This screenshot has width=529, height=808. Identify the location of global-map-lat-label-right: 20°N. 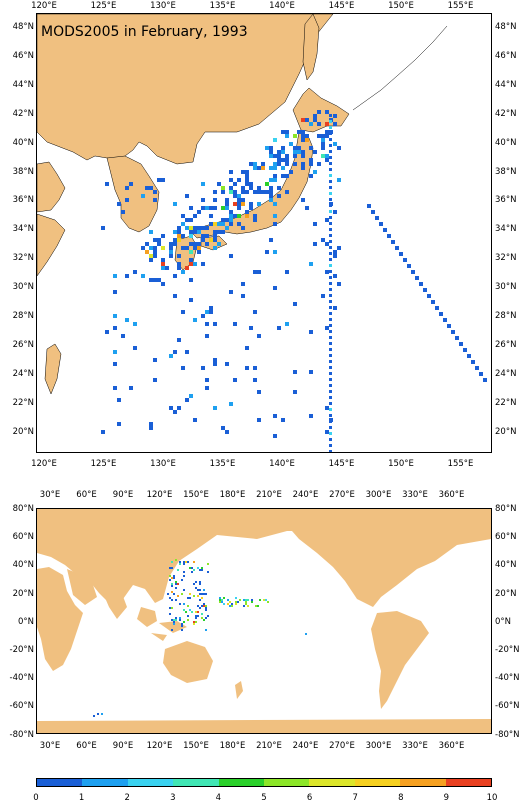
(506, 593).